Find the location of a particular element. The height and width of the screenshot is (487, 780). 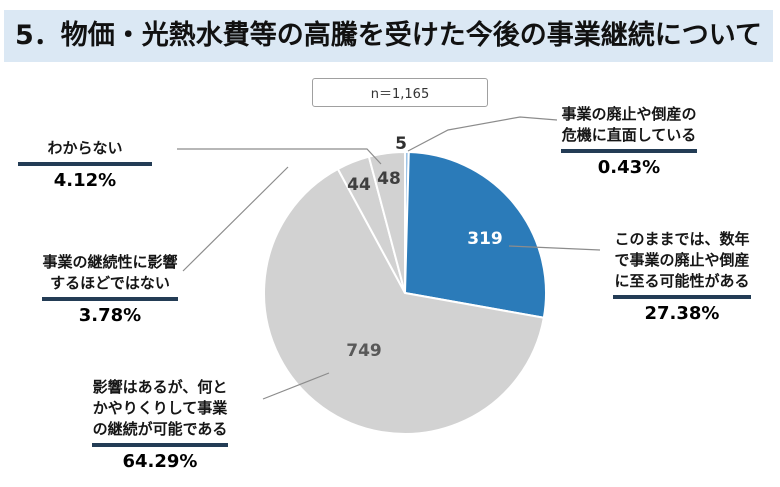

slice-value-labels: 5 319 749 44 48 is located at coordinates (424, 247).